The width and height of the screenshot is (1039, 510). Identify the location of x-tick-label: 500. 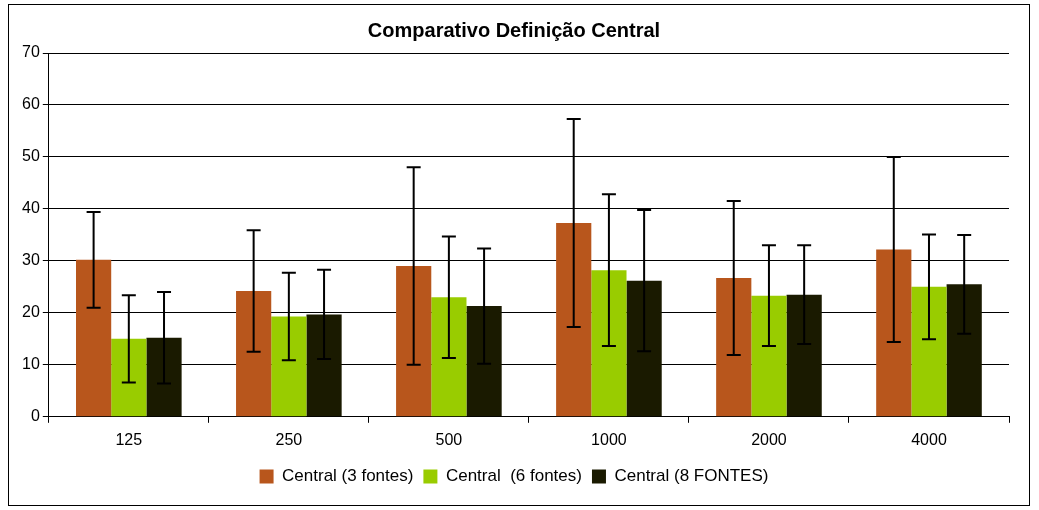
(449, 439).